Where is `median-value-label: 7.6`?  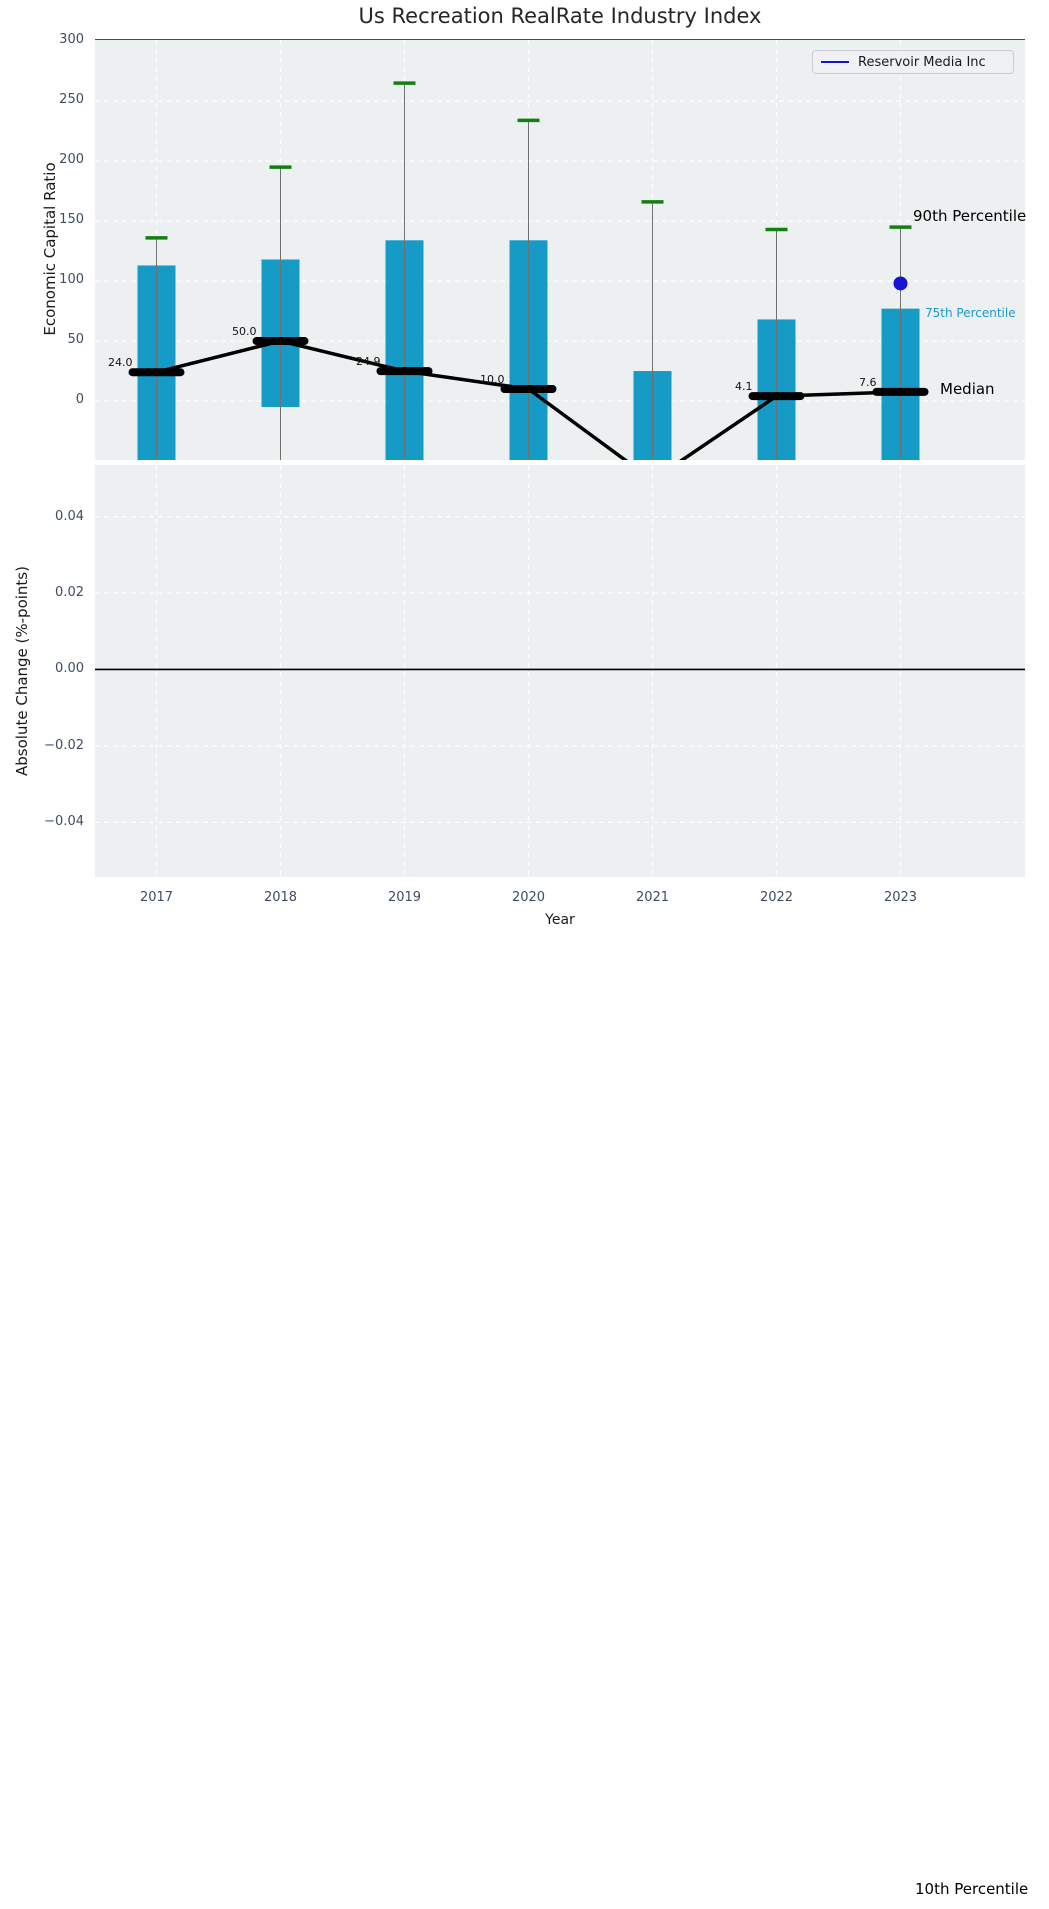
median-value-label: 7.6 is located at coordinates (868, 382).